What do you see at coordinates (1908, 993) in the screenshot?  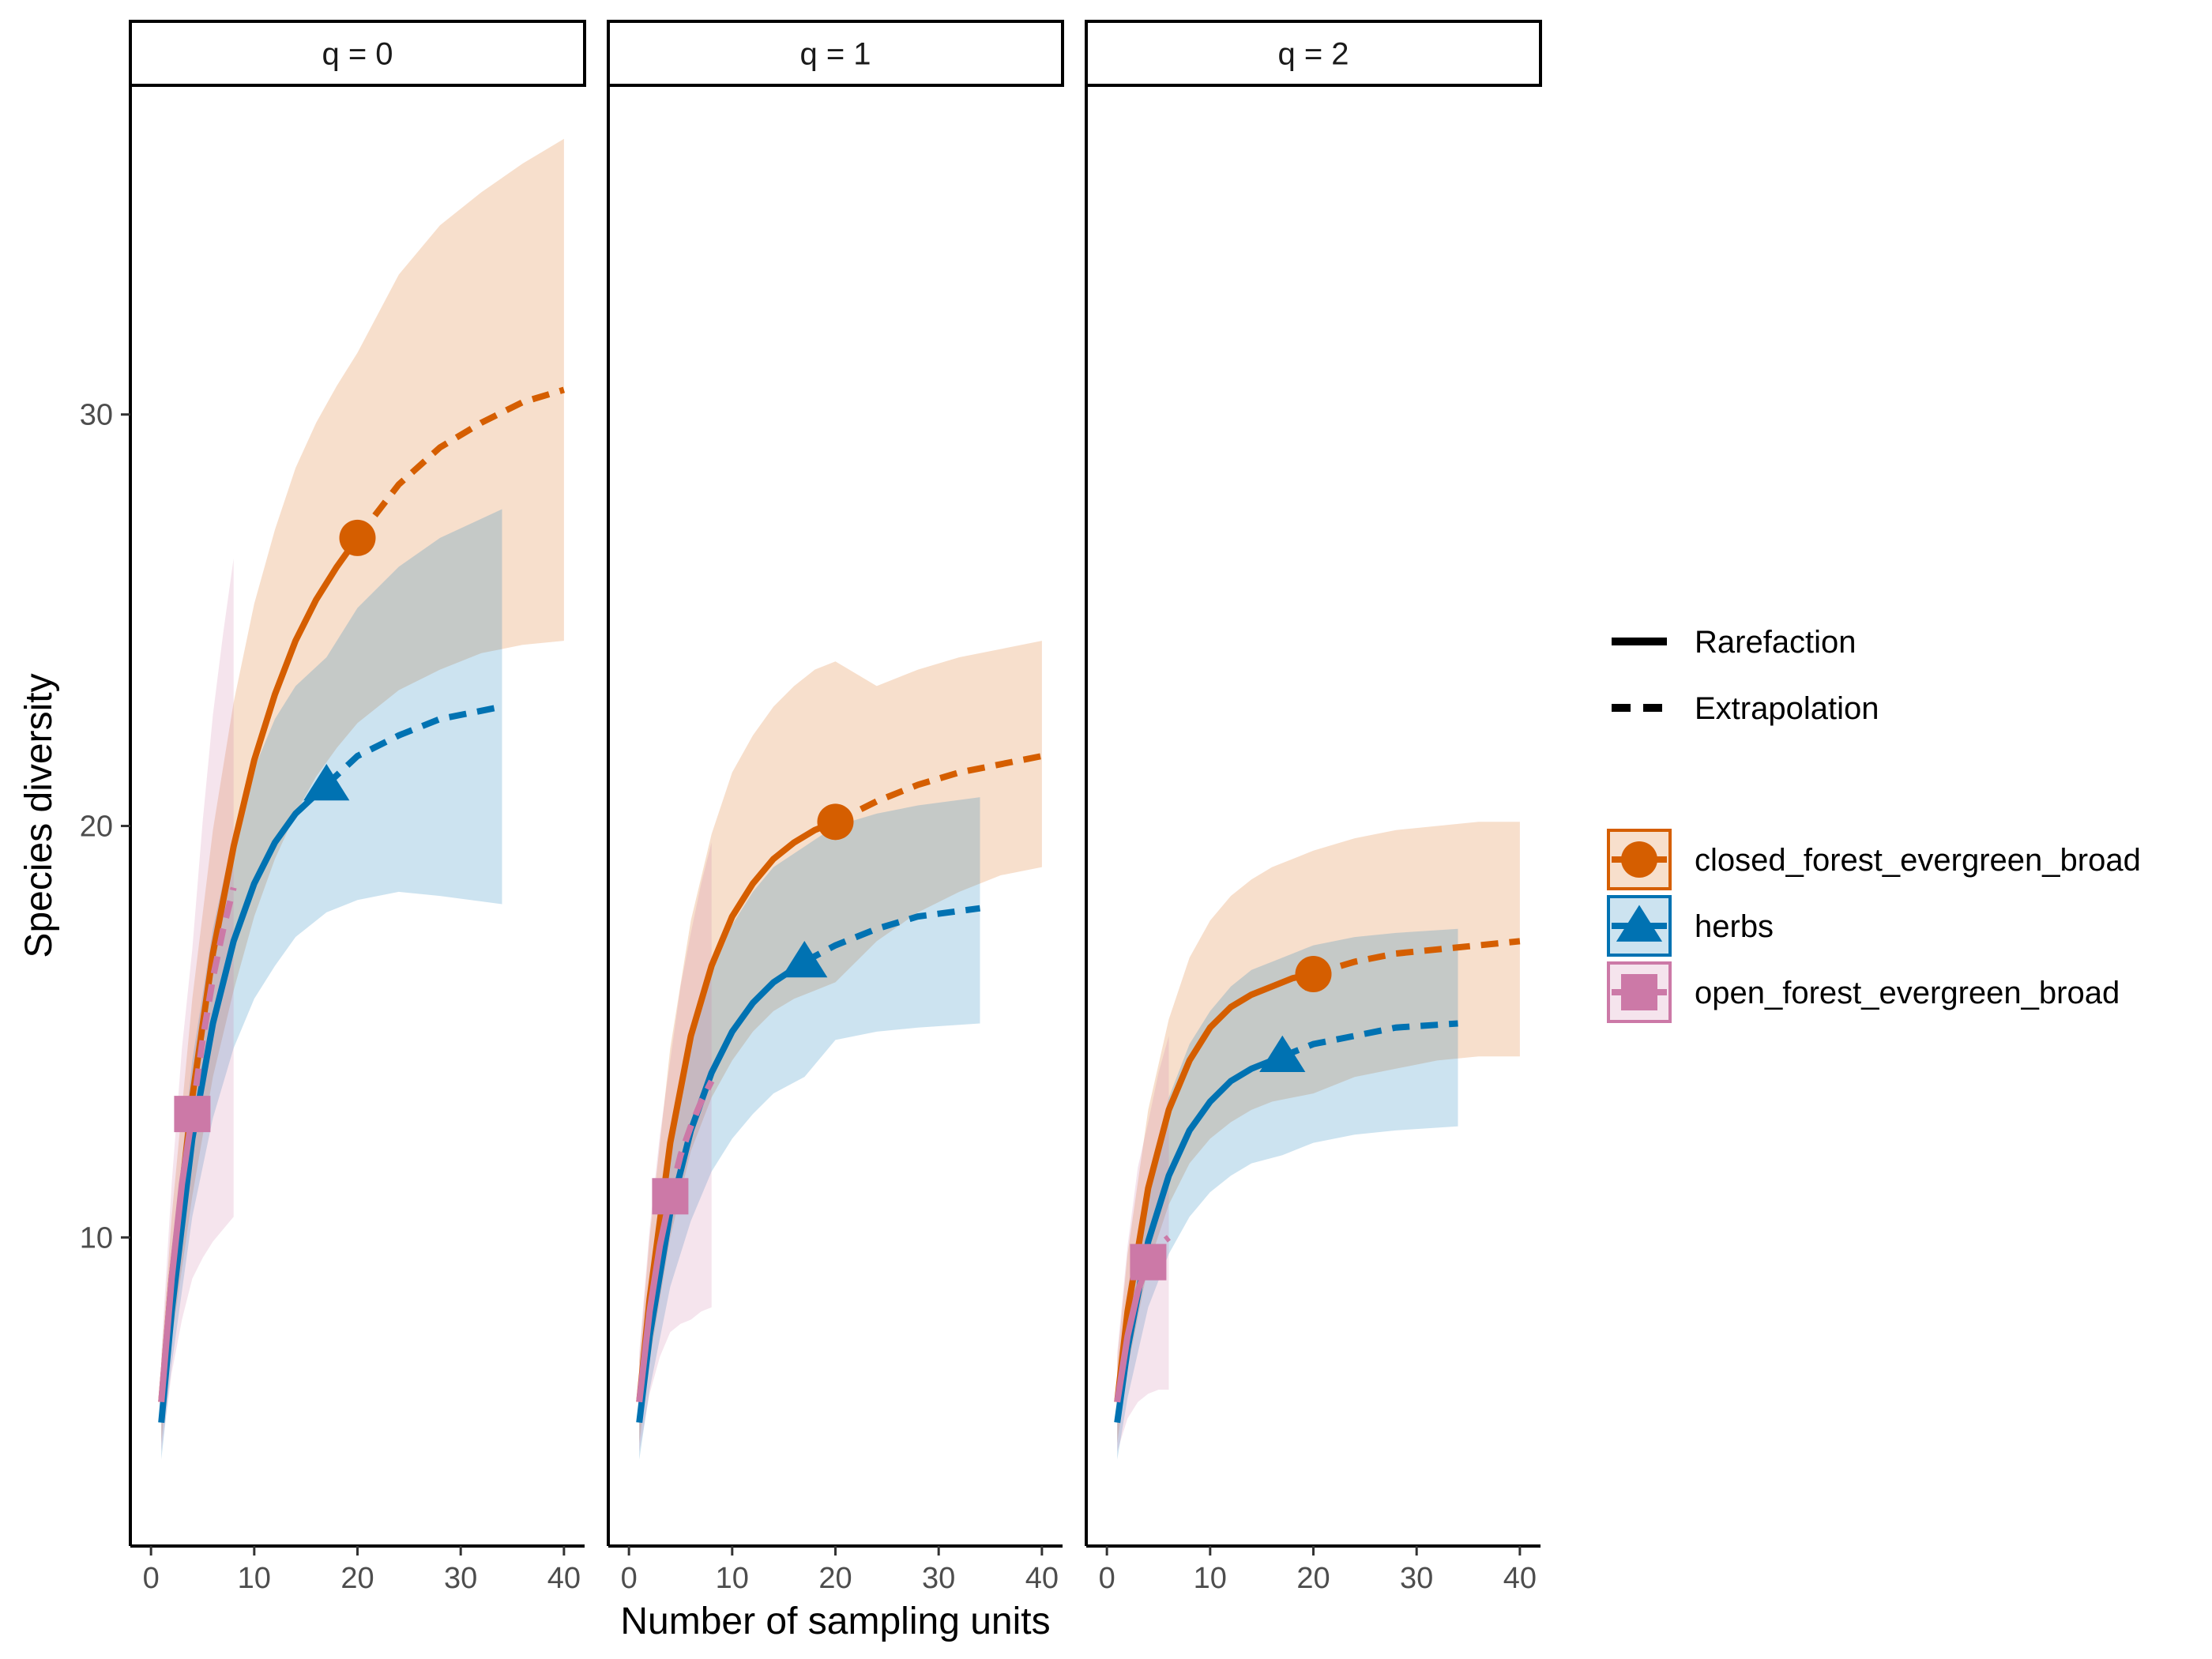 I see `legend-label: open_forest_evergreen_broad` at bounding box center [1908, 993].